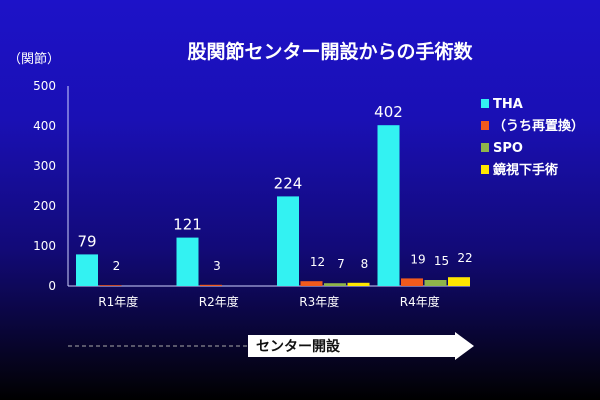  What do you see at coordinates (34, 59) in the screenshot?
I see `y-axis-unit-label: （関節）` at bounding box center [34, 59].